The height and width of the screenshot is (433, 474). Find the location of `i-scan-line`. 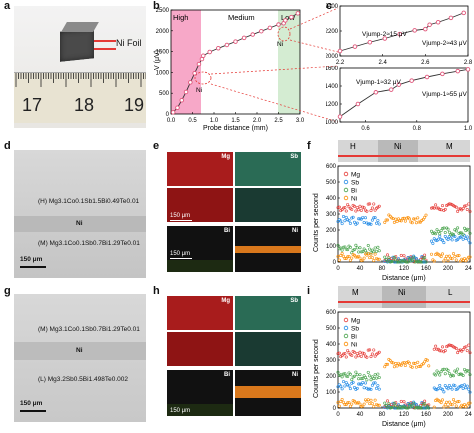

i-scan-line is located at coordinates (404, 302).